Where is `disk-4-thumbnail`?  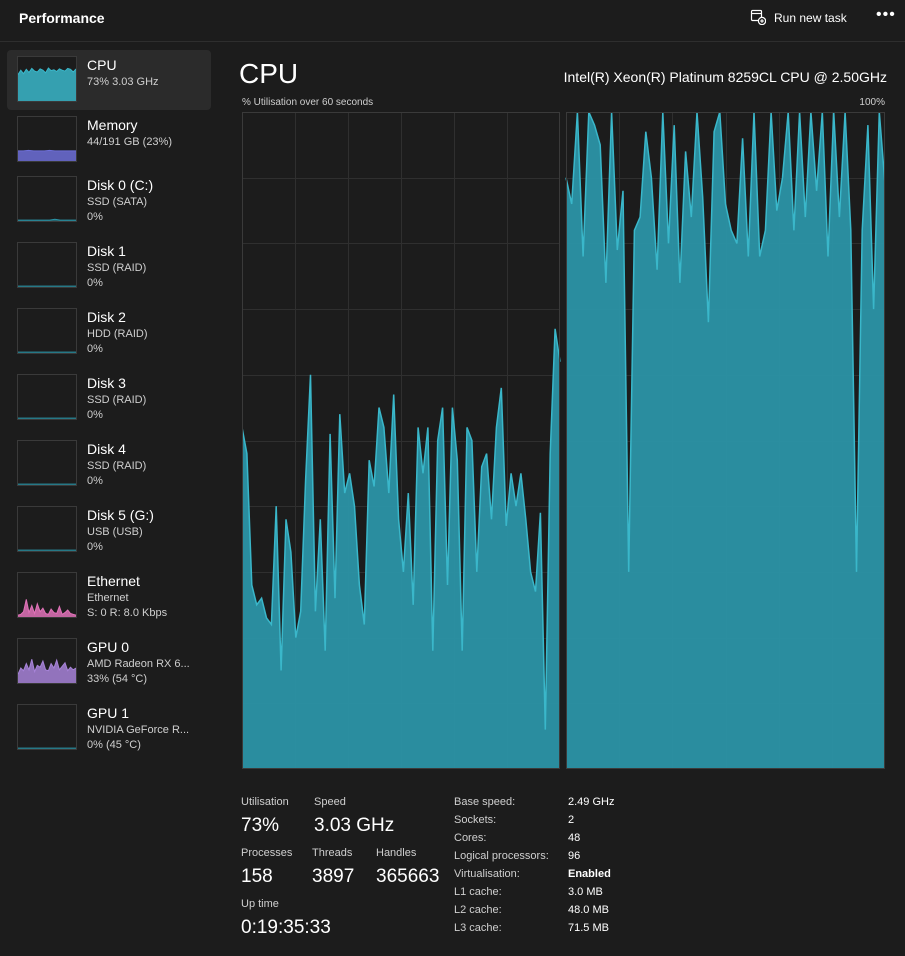
disk-4-thumbnail is located at coordinates (47, 463).